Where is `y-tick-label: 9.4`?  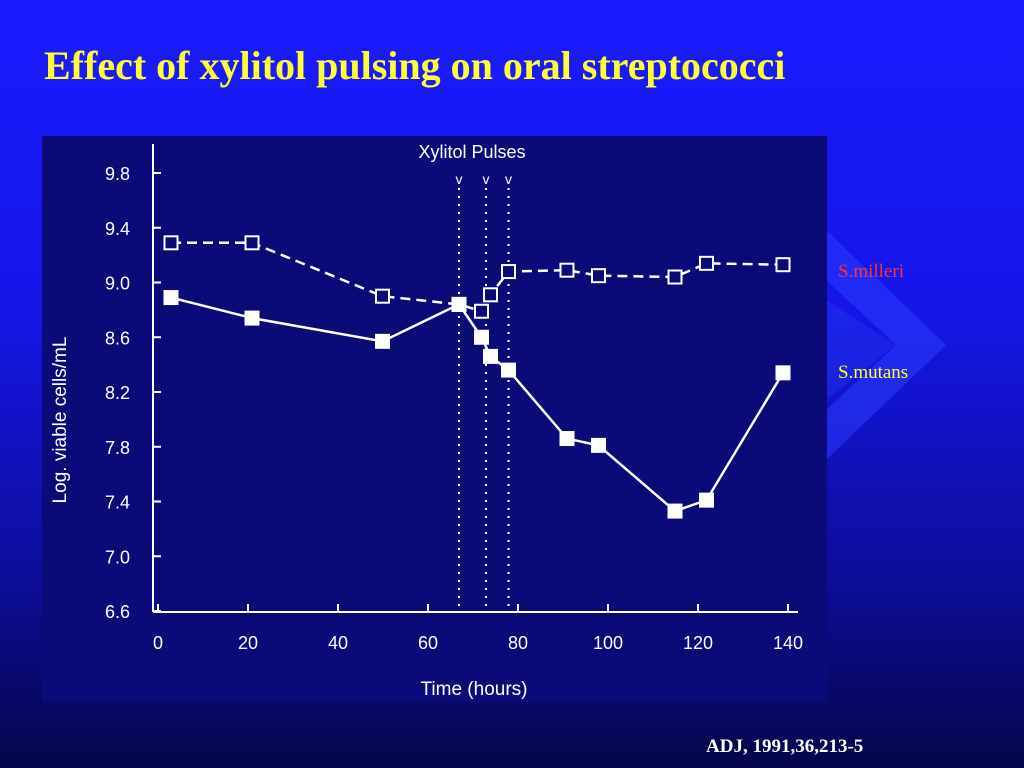
y-tick-label: 9.4 is located at coordinates (117, 229).